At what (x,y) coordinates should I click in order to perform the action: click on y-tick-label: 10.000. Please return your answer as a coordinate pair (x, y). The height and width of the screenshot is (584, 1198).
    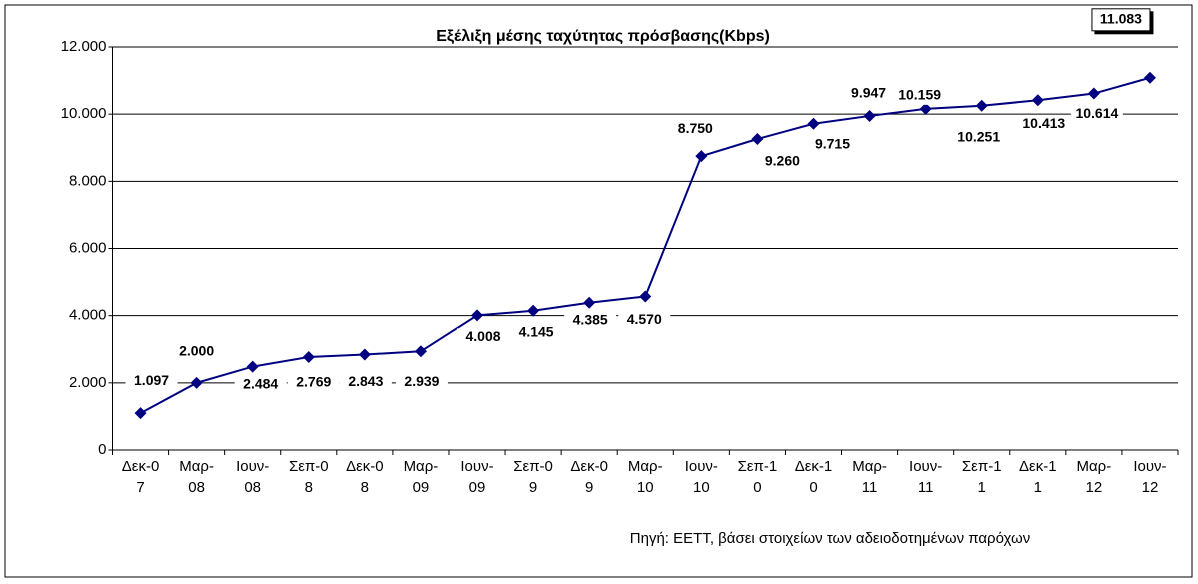
    Looking at the image, I should click on (84, 113).